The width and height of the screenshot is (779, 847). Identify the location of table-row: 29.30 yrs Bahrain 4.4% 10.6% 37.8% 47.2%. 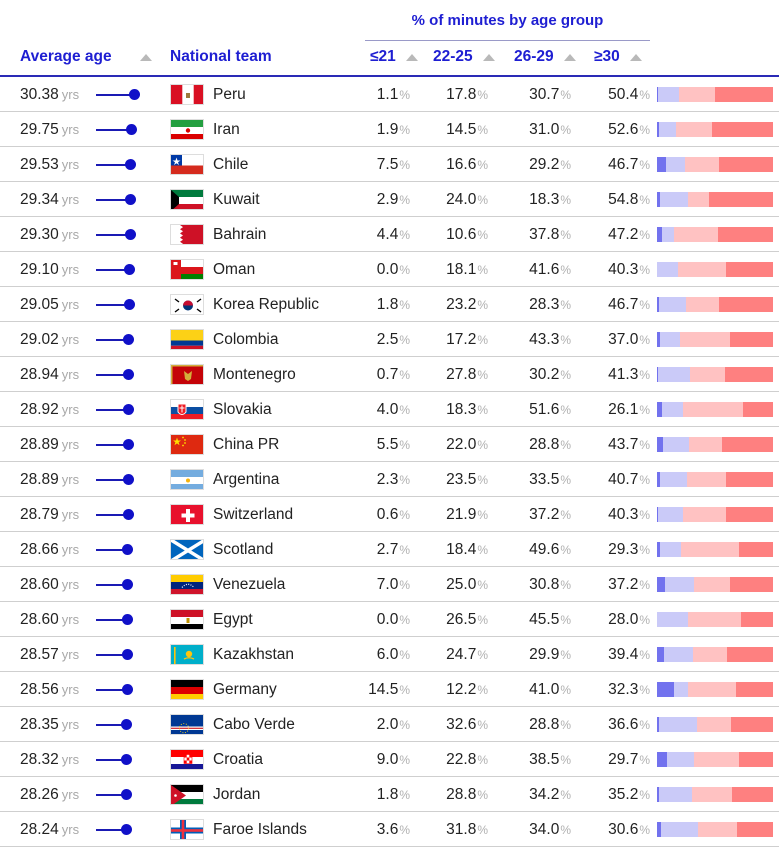
(389, 234).